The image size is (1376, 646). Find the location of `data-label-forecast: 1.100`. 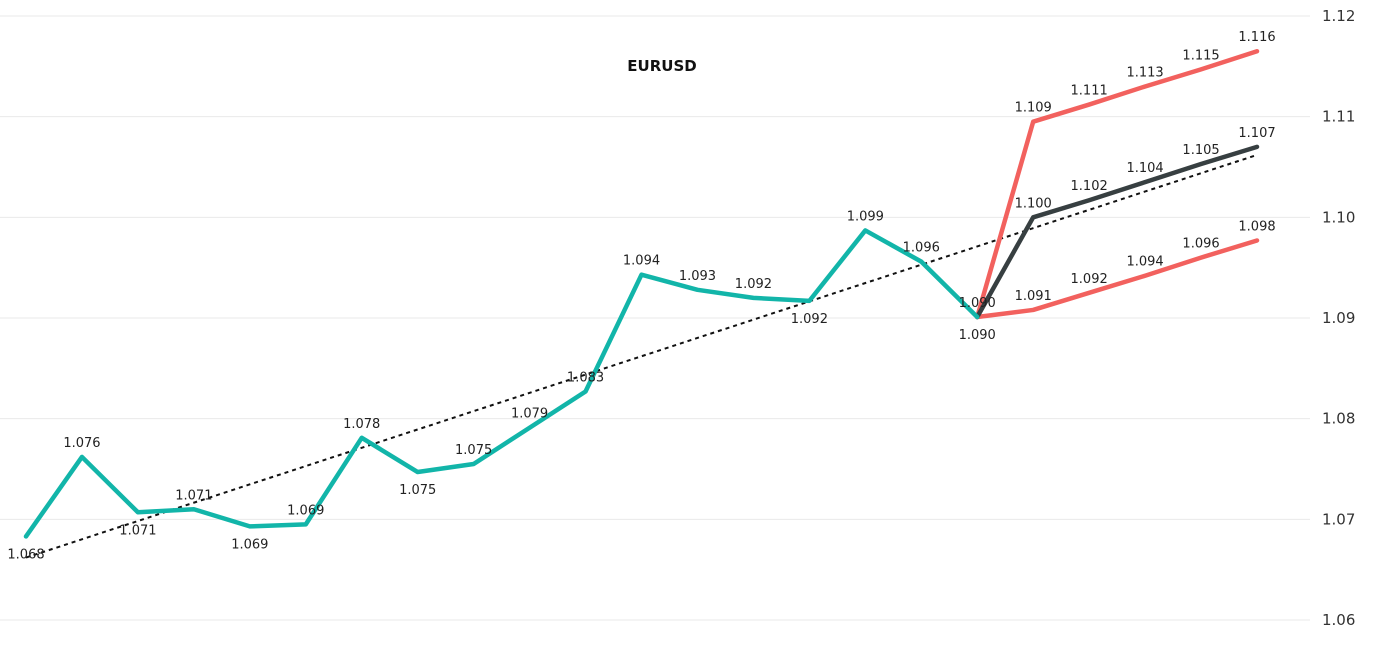

data-label-forecast: 1.100 is located at coordinates (1033, 203).